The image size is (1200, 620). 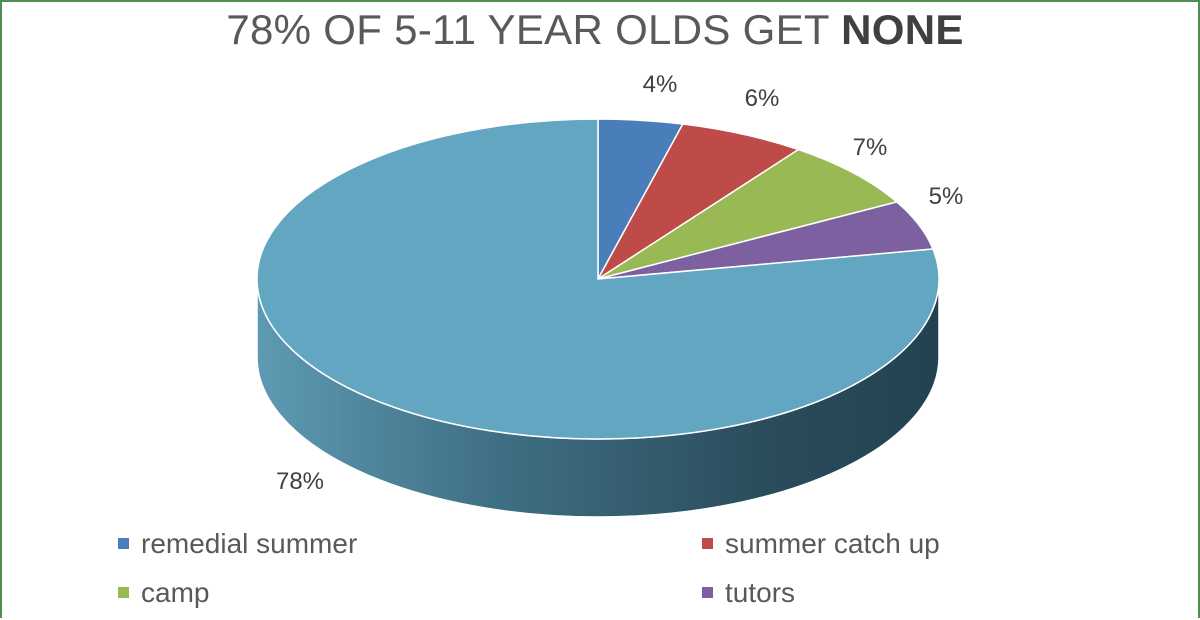 I want to click on legend-item-camp: camp, so click(x=163, y=593).